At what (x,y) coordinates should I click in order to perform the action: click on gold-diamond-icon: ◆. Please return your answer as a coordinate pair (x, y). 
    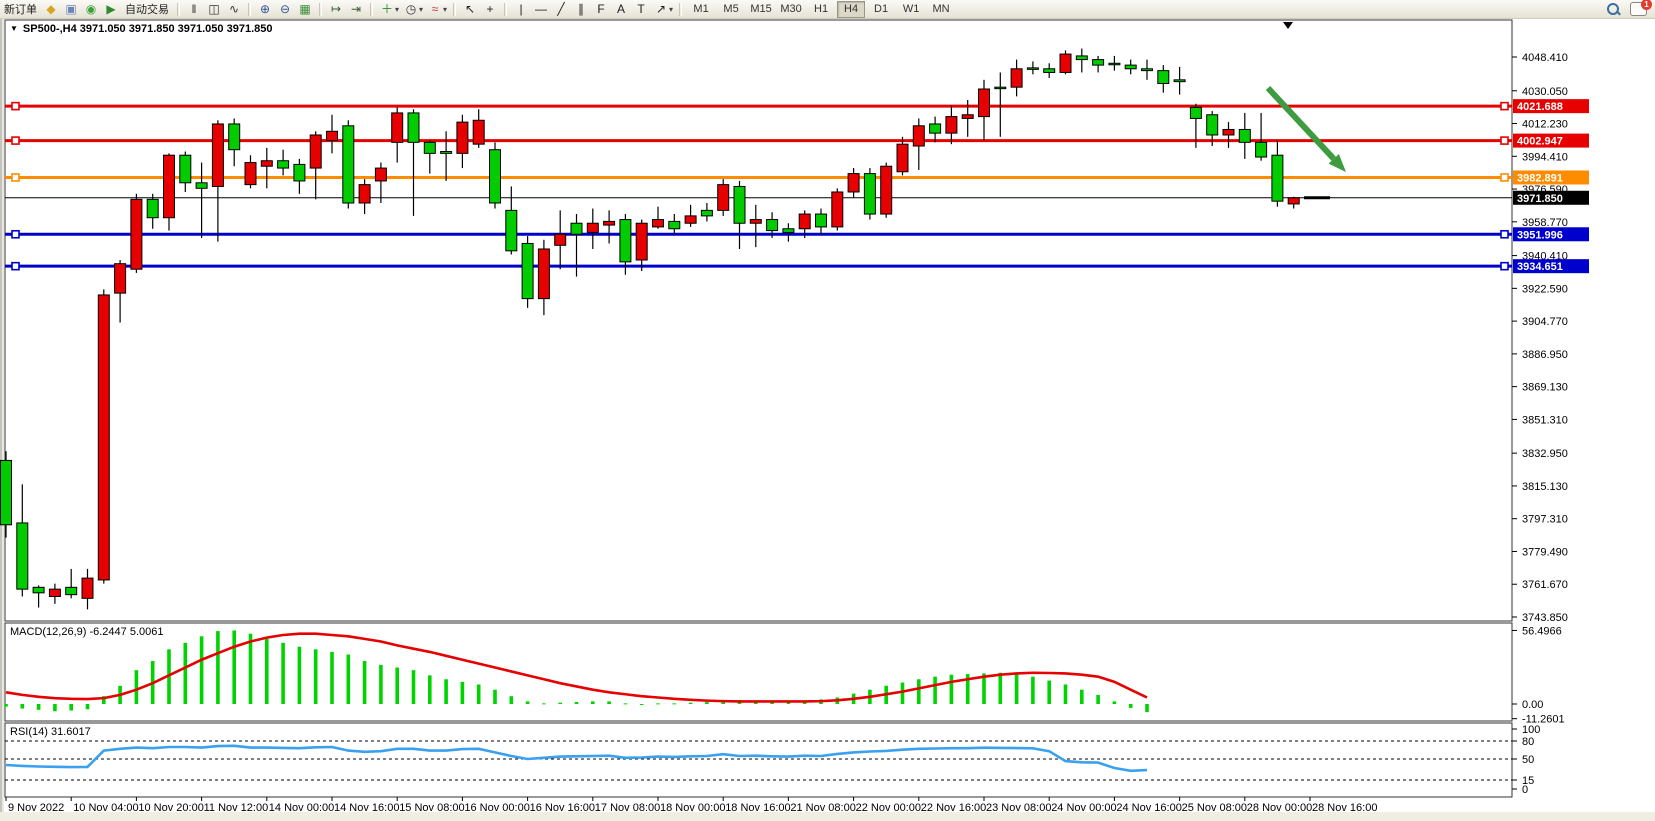
    Looking at the image, I should click on (51, 9).